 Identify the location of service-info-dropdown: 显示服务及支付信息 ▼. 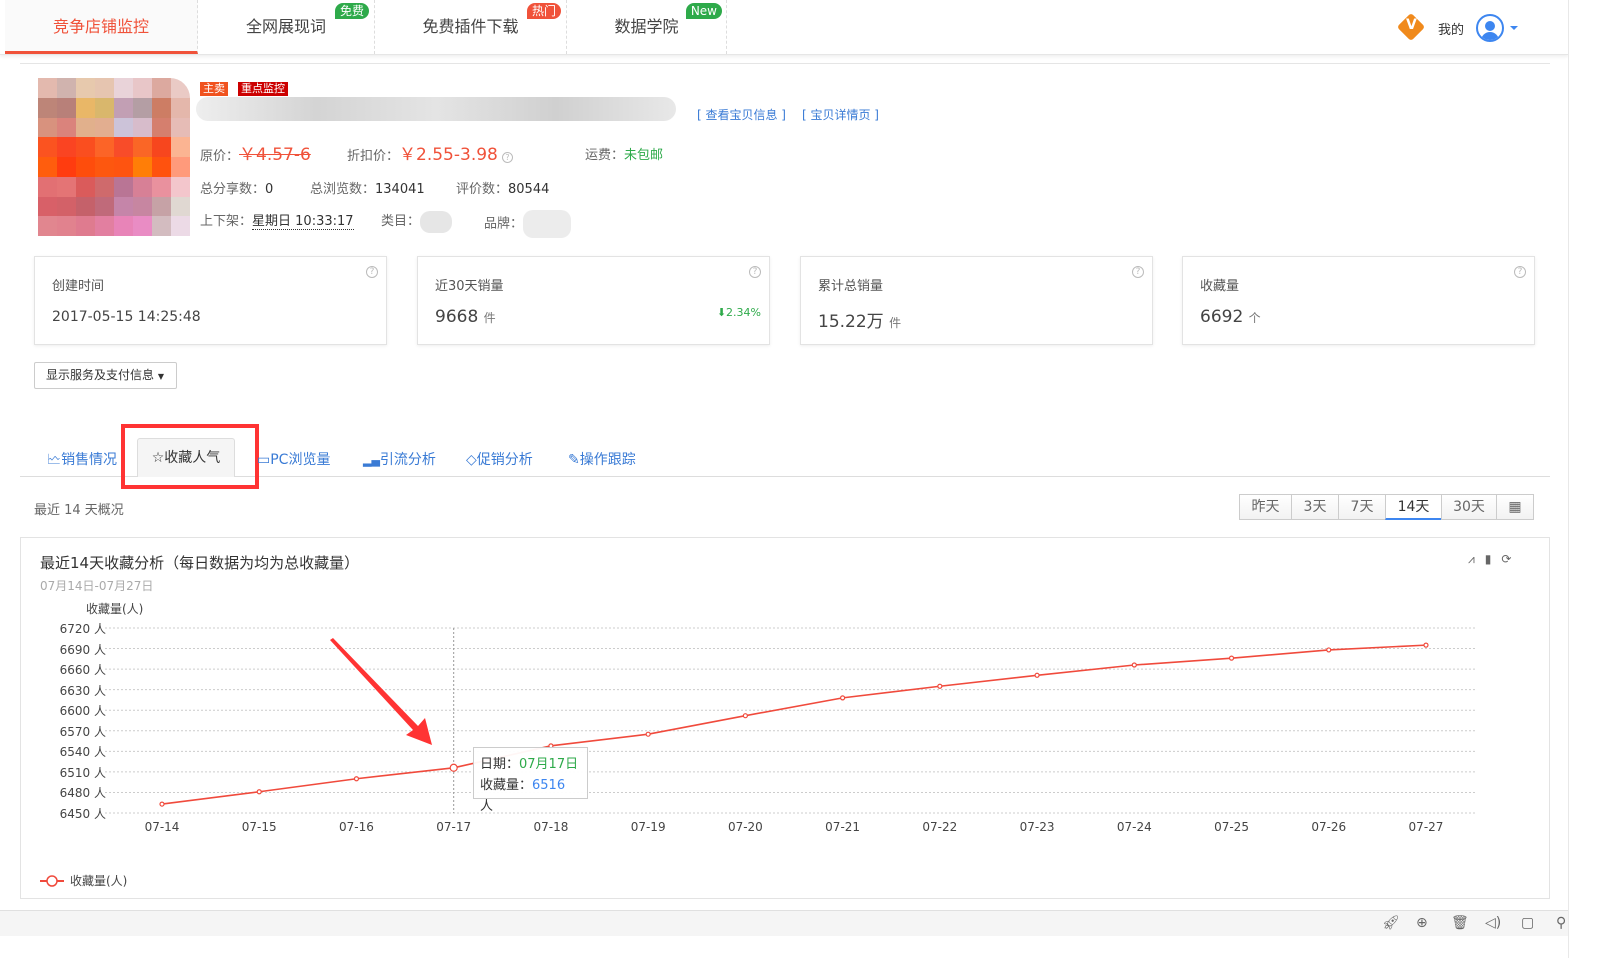
(105, 375).